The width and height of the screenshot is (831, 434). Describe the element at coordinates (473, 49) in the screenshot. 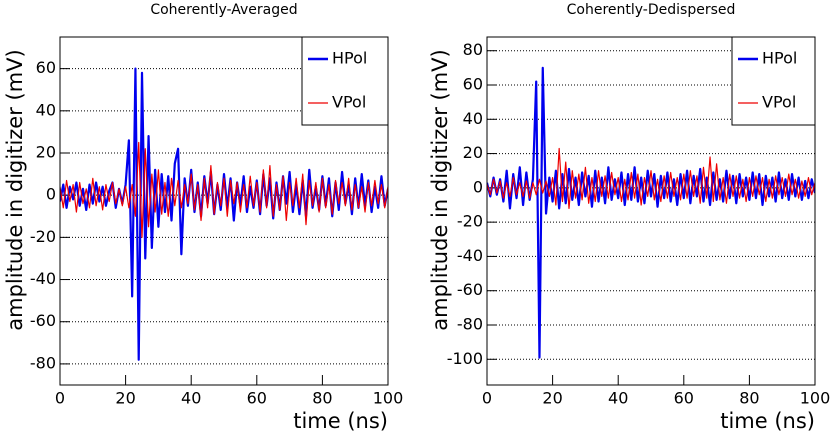

I see `y-tick-label: 80` at that location.